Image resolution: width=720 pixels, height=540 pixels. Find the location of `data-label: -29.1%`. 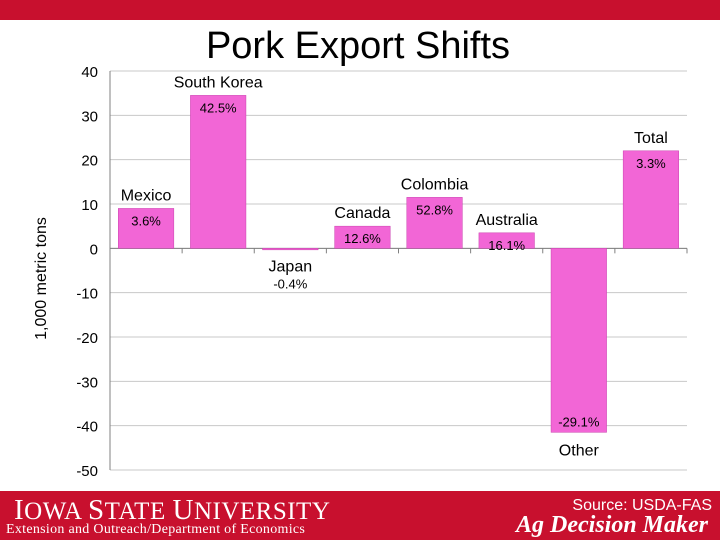

data-label: -29.1% is located at coordinates (579, 421).